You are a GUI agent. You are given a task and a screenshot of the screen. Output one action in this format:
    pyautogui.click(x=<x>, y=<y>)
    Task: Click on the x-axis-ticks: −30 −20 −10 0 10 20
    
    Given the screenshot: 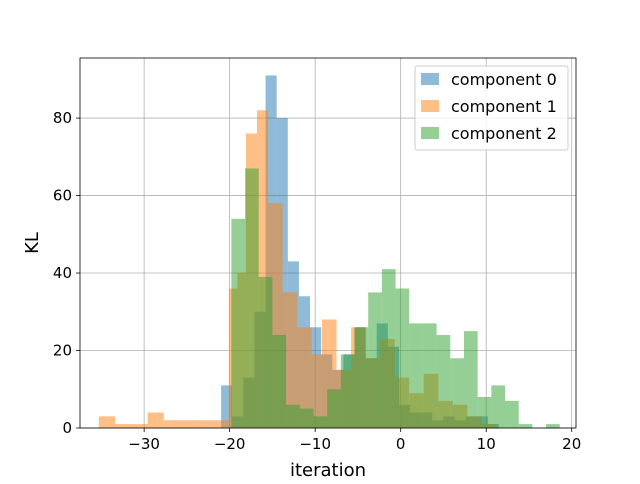 What is the action you would take?
    pyautogui.click(x=354, y=440)
    